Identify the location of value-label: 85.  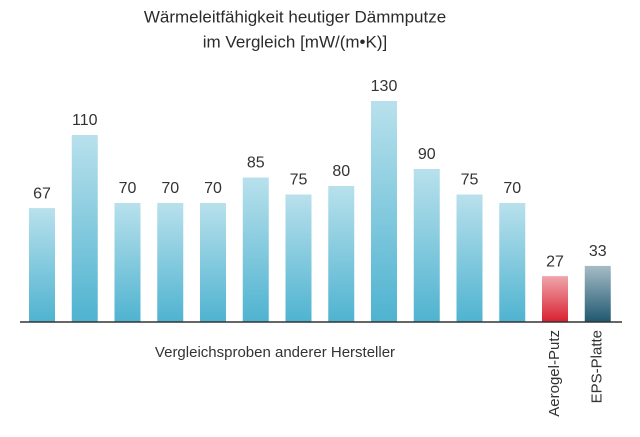
(256, 163).